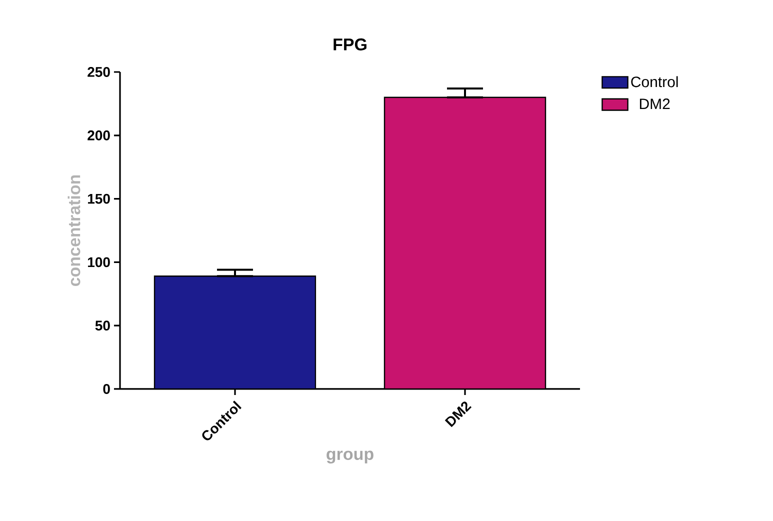 This screenshot has height=521, width=773. What do you see at coordinates (99, 135) in the screenshot?
I see `y-tick-label: 200` at bounding box center [99, 135].